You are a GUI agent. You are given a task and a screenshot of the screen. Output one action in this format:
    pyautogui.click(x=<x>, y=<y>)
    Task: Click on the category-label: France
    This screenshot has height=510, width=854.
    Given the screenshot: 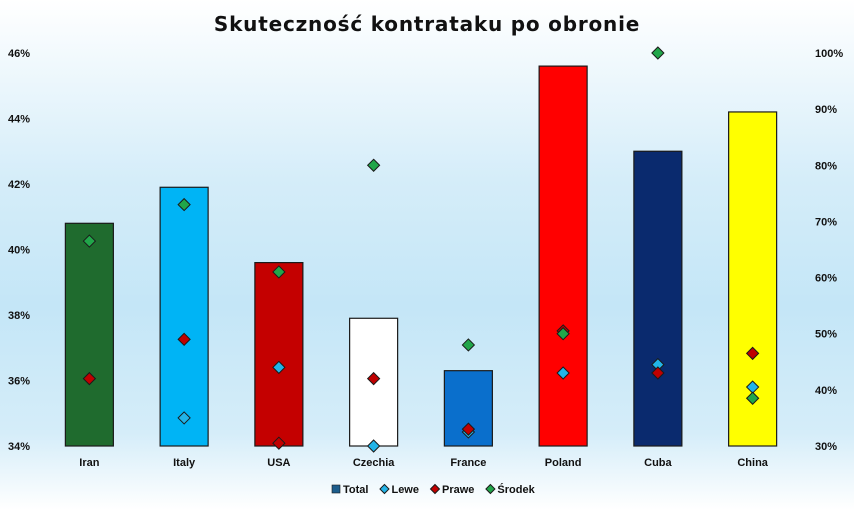 What is the action you would take?
    pyautogui.click(x=468, y=463)
    